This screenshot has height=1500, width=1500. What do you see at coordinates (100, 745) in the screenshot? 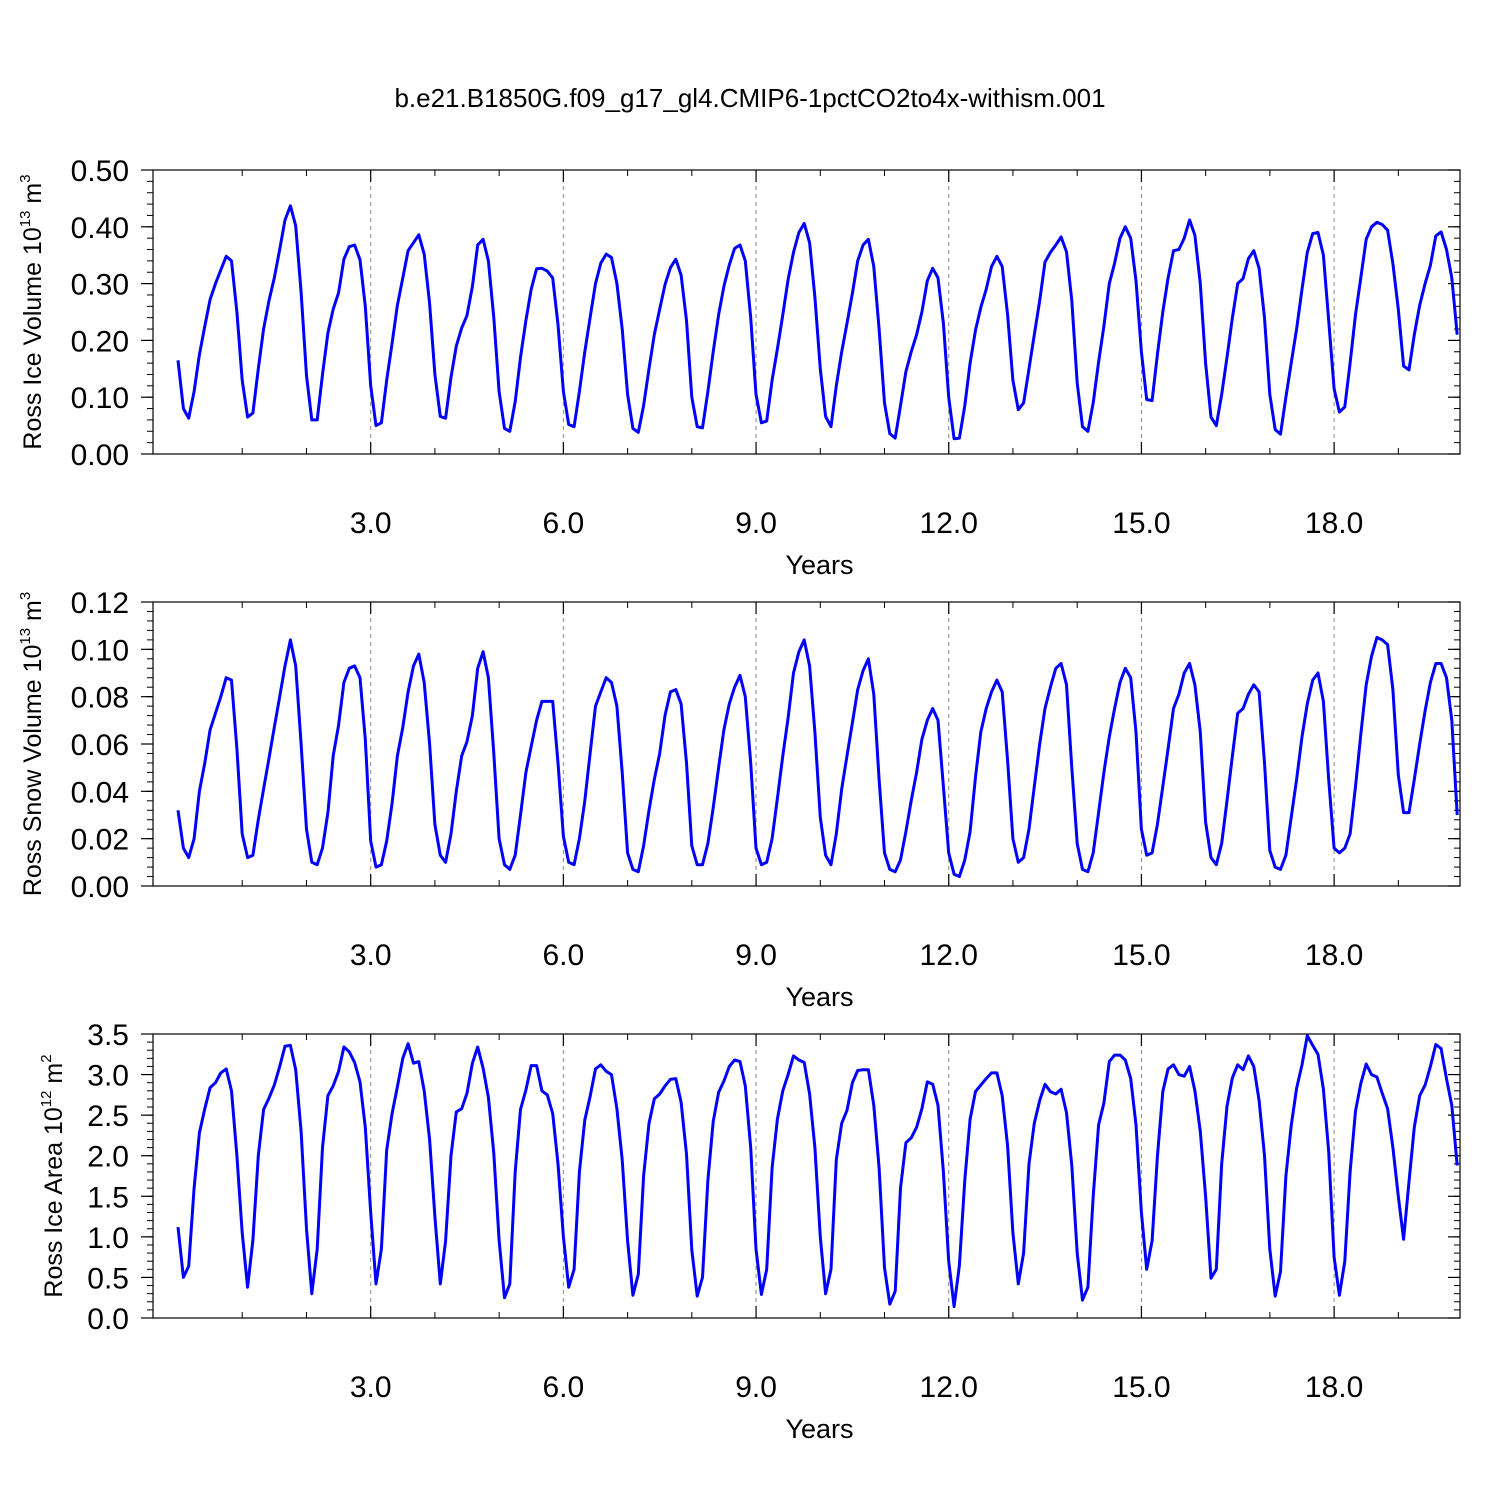
I see `y-tick-label: 0.06` at bounding box center [100, 745].